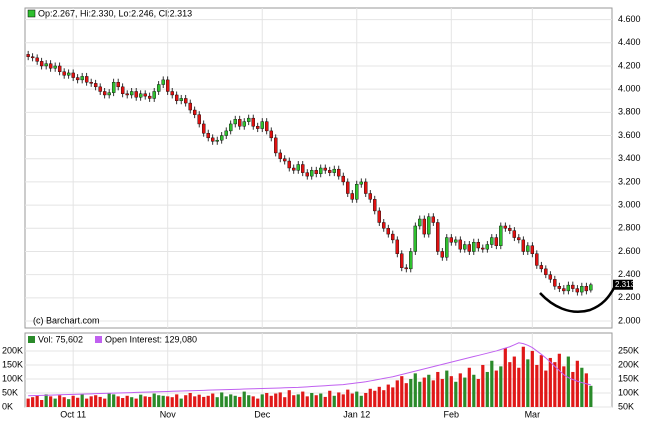 The height and width of the screenshot is (432, 645). What do you see at coordinates (629, 65) in the screenshot?
I see `y-tick-label: 4.200` at bounding box center [629, 65].